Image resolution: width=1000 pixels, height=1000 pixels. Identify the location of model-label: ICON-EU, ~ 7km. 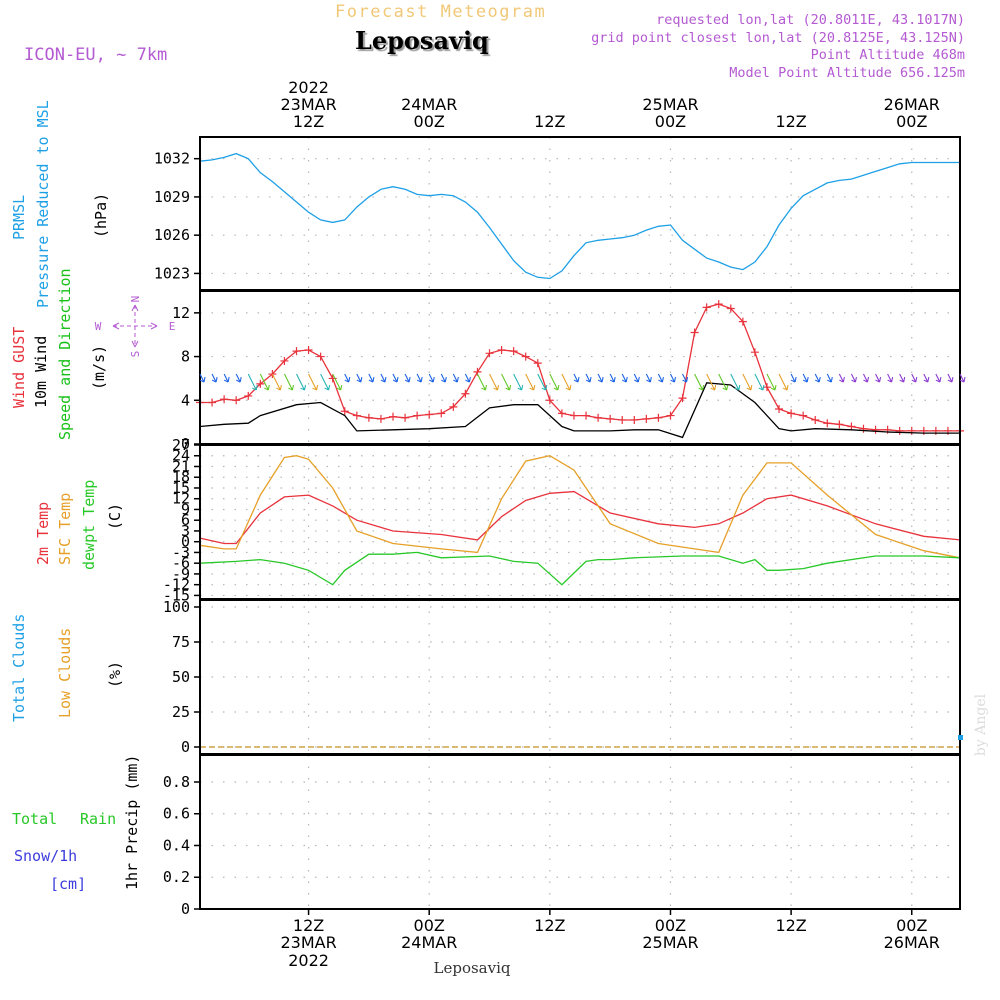
(95, 55).